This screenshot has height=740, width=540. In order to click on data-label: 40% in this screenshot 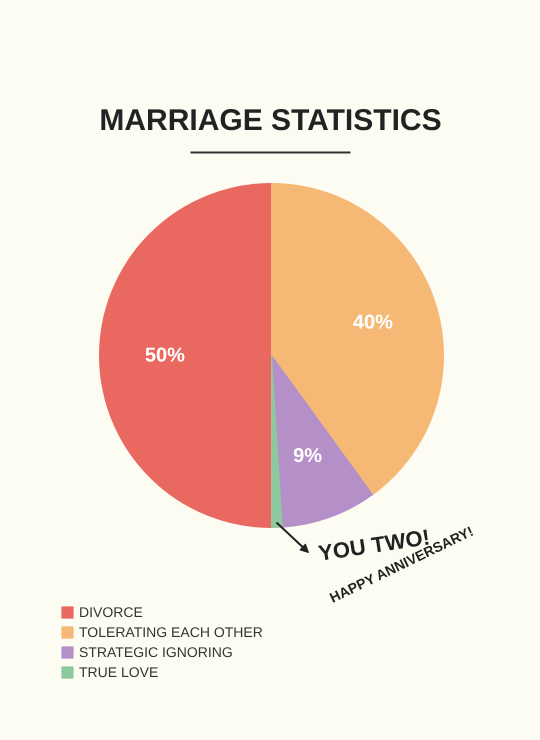, I will do `click(373, 323)`.